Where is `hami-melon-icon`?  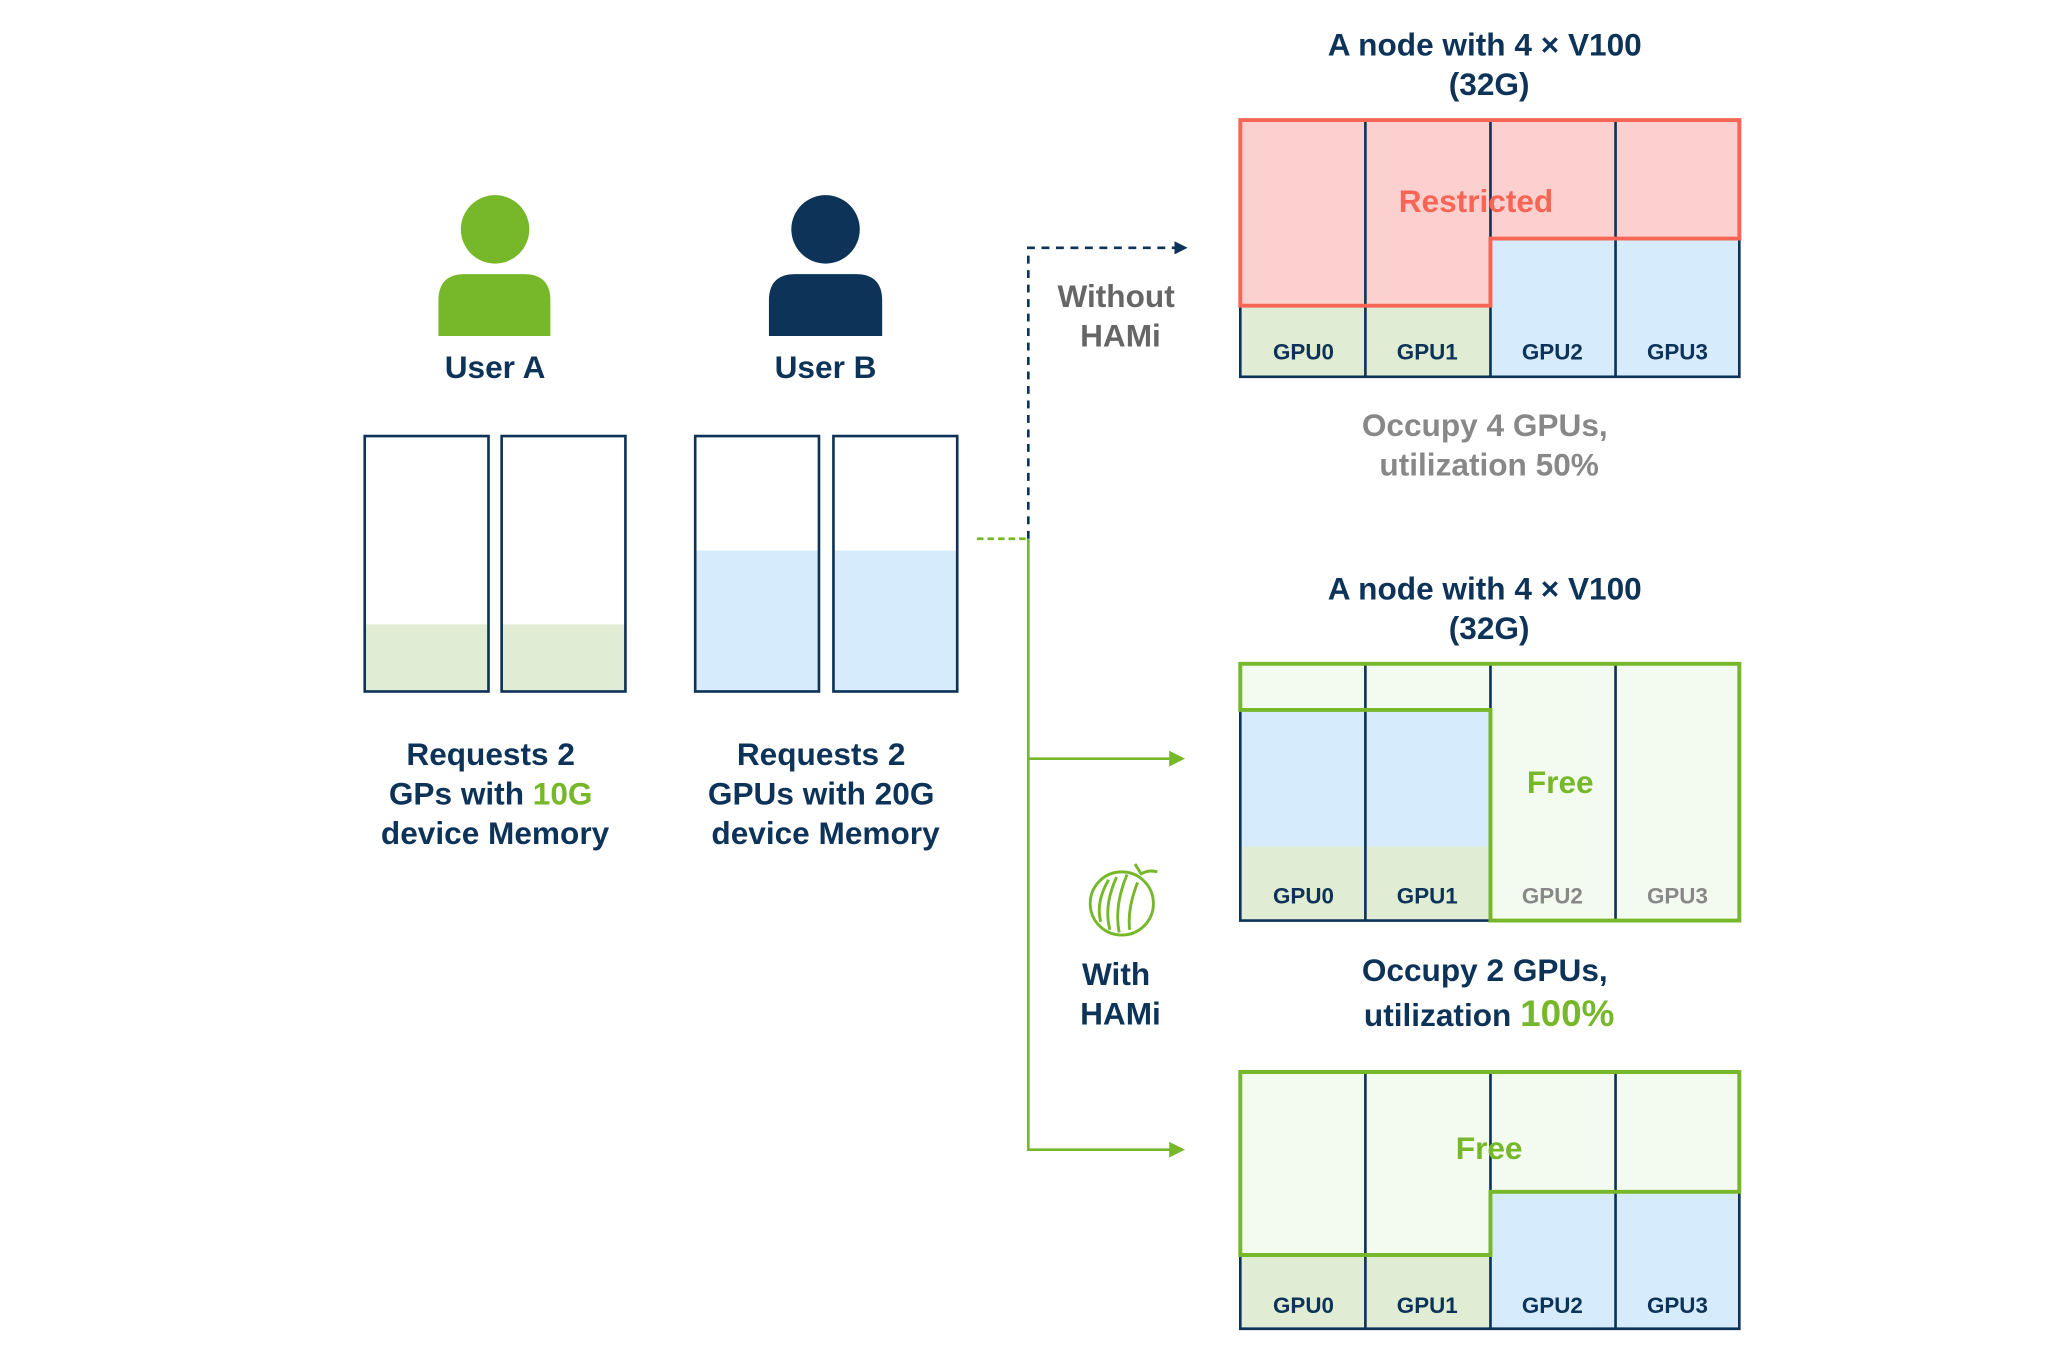
hami-melon-icon is located at coordinates (1123, 900).